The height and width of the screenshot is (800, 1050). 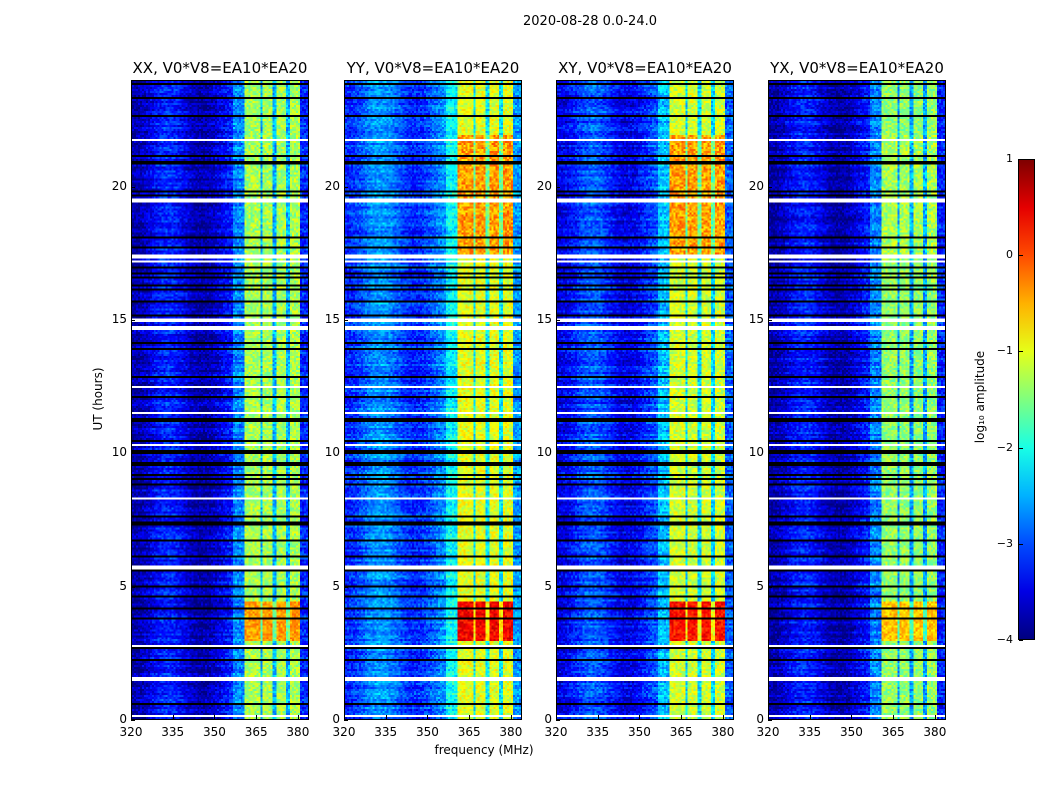 What do you see at coordinates (1009, 158) in the screenshot?
I see `colorbar-tick-label: 1` at bounding box center [1009, 158].